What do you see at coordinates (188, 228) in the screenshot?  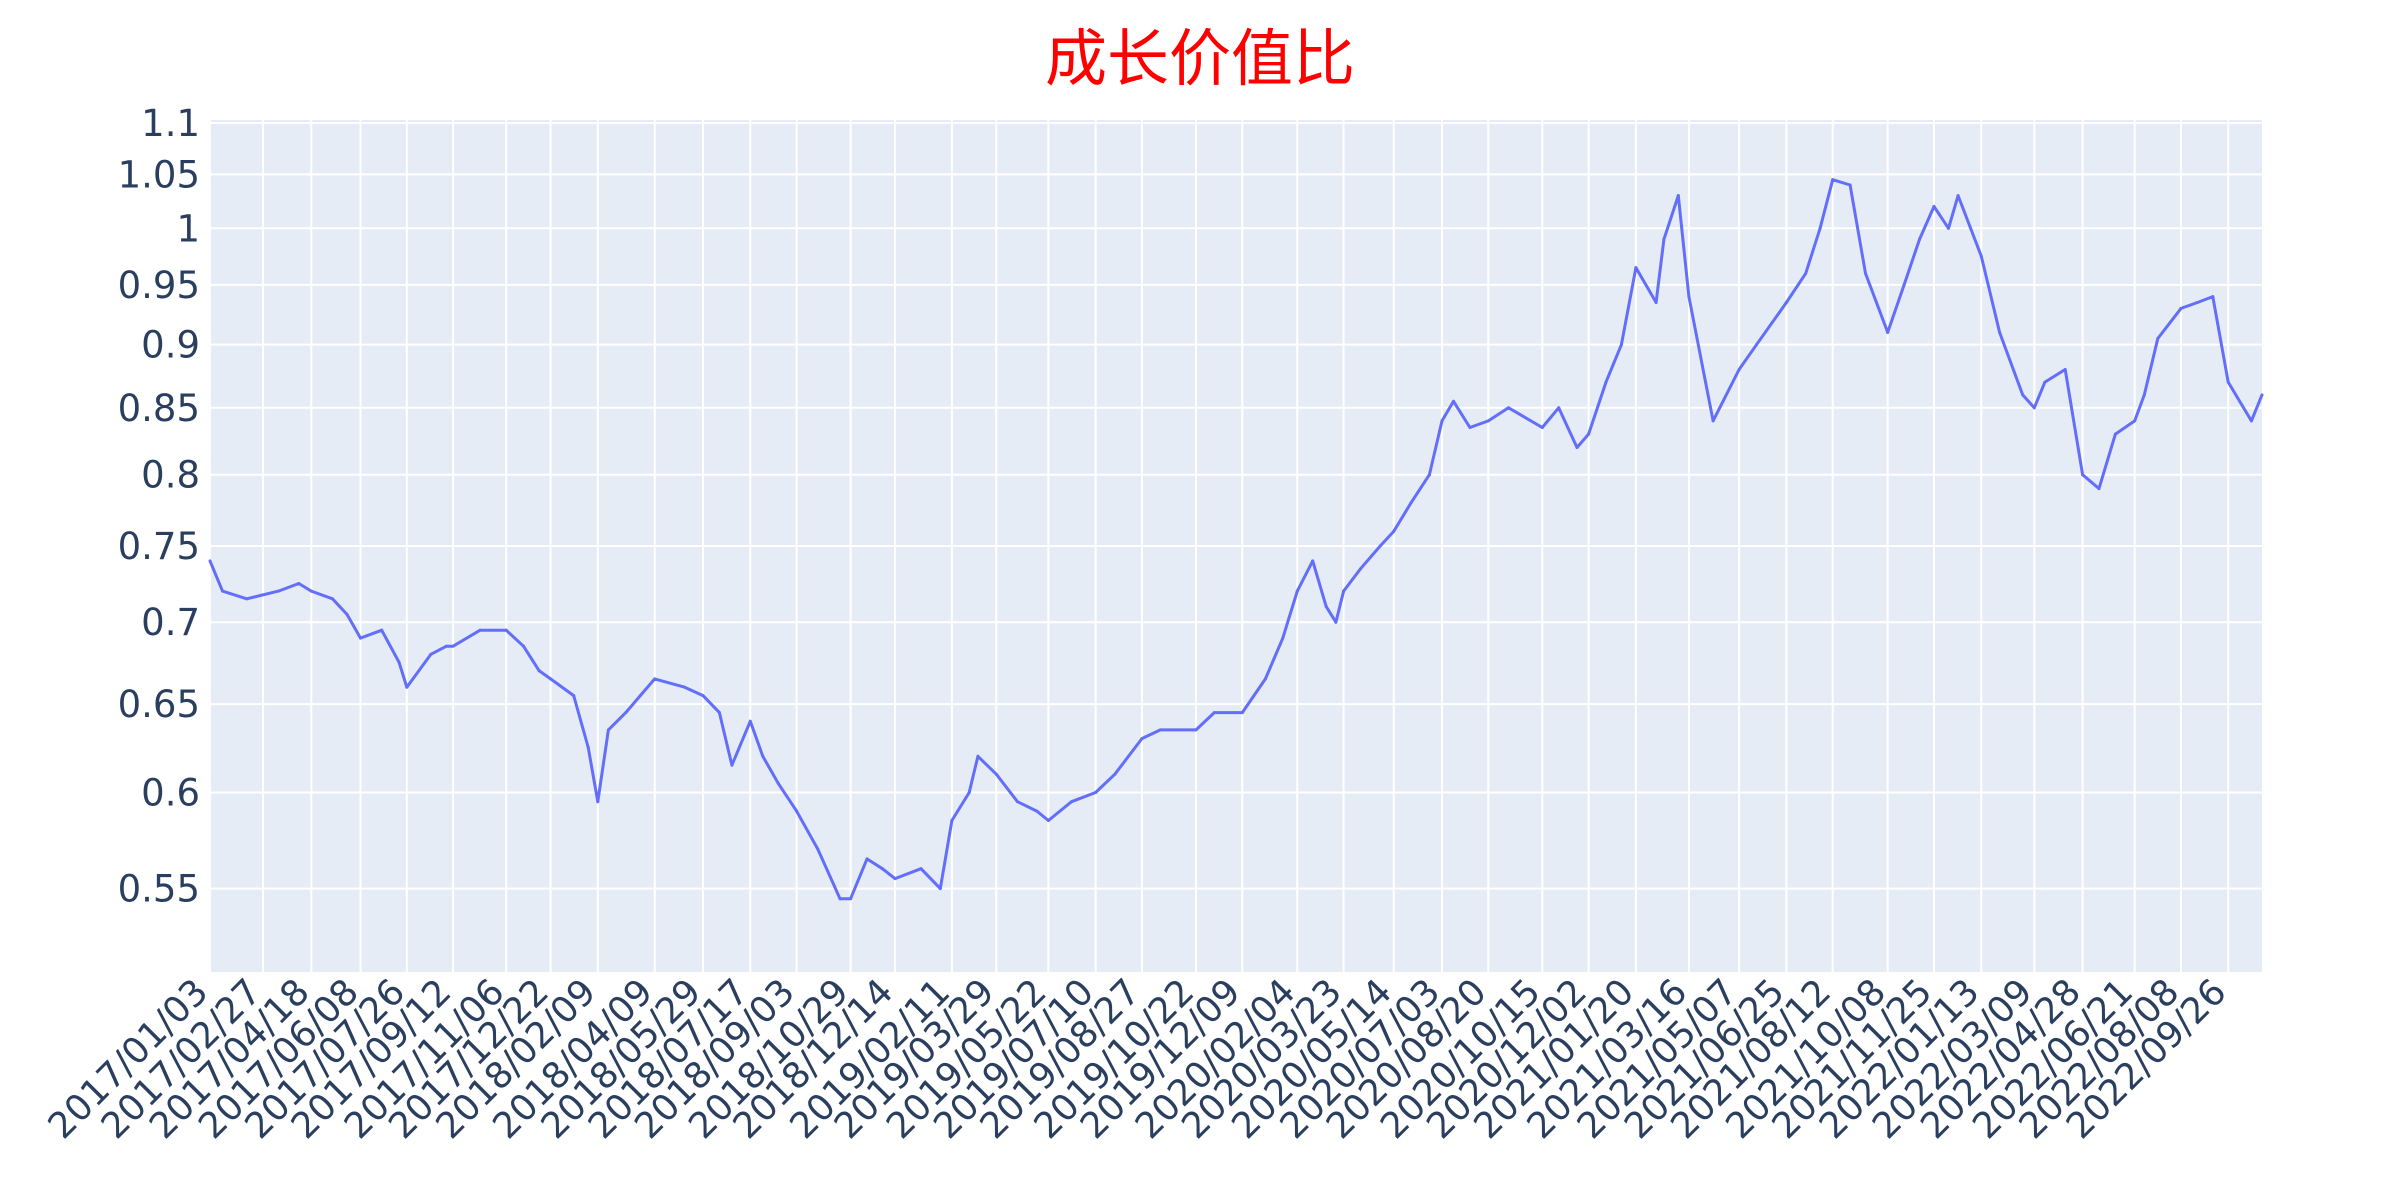 I see `y-tick-label: 1` at bounding box center [188, 228].